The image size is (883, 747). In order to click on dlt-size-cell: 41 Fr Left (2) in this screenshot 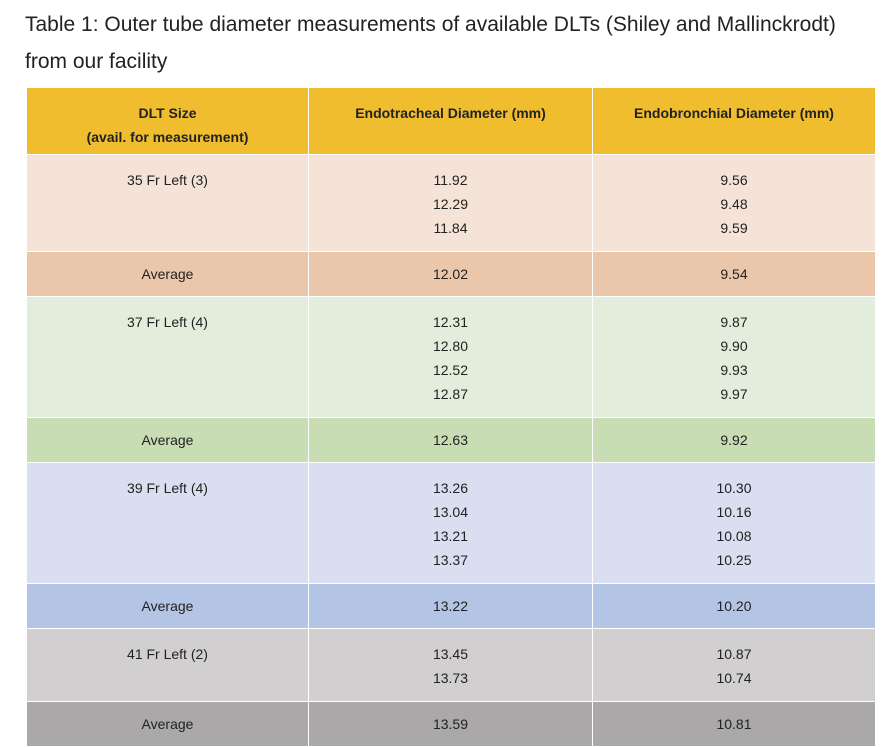, I will do `click(167, 665)`.